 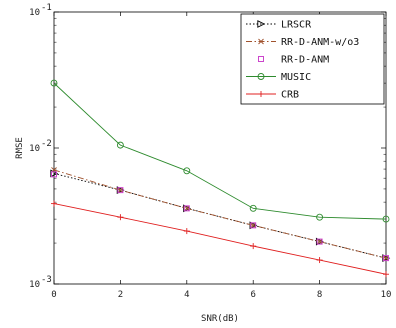 I want to click on legend-entry-music: MUSIC, so click(x=278, y=77).